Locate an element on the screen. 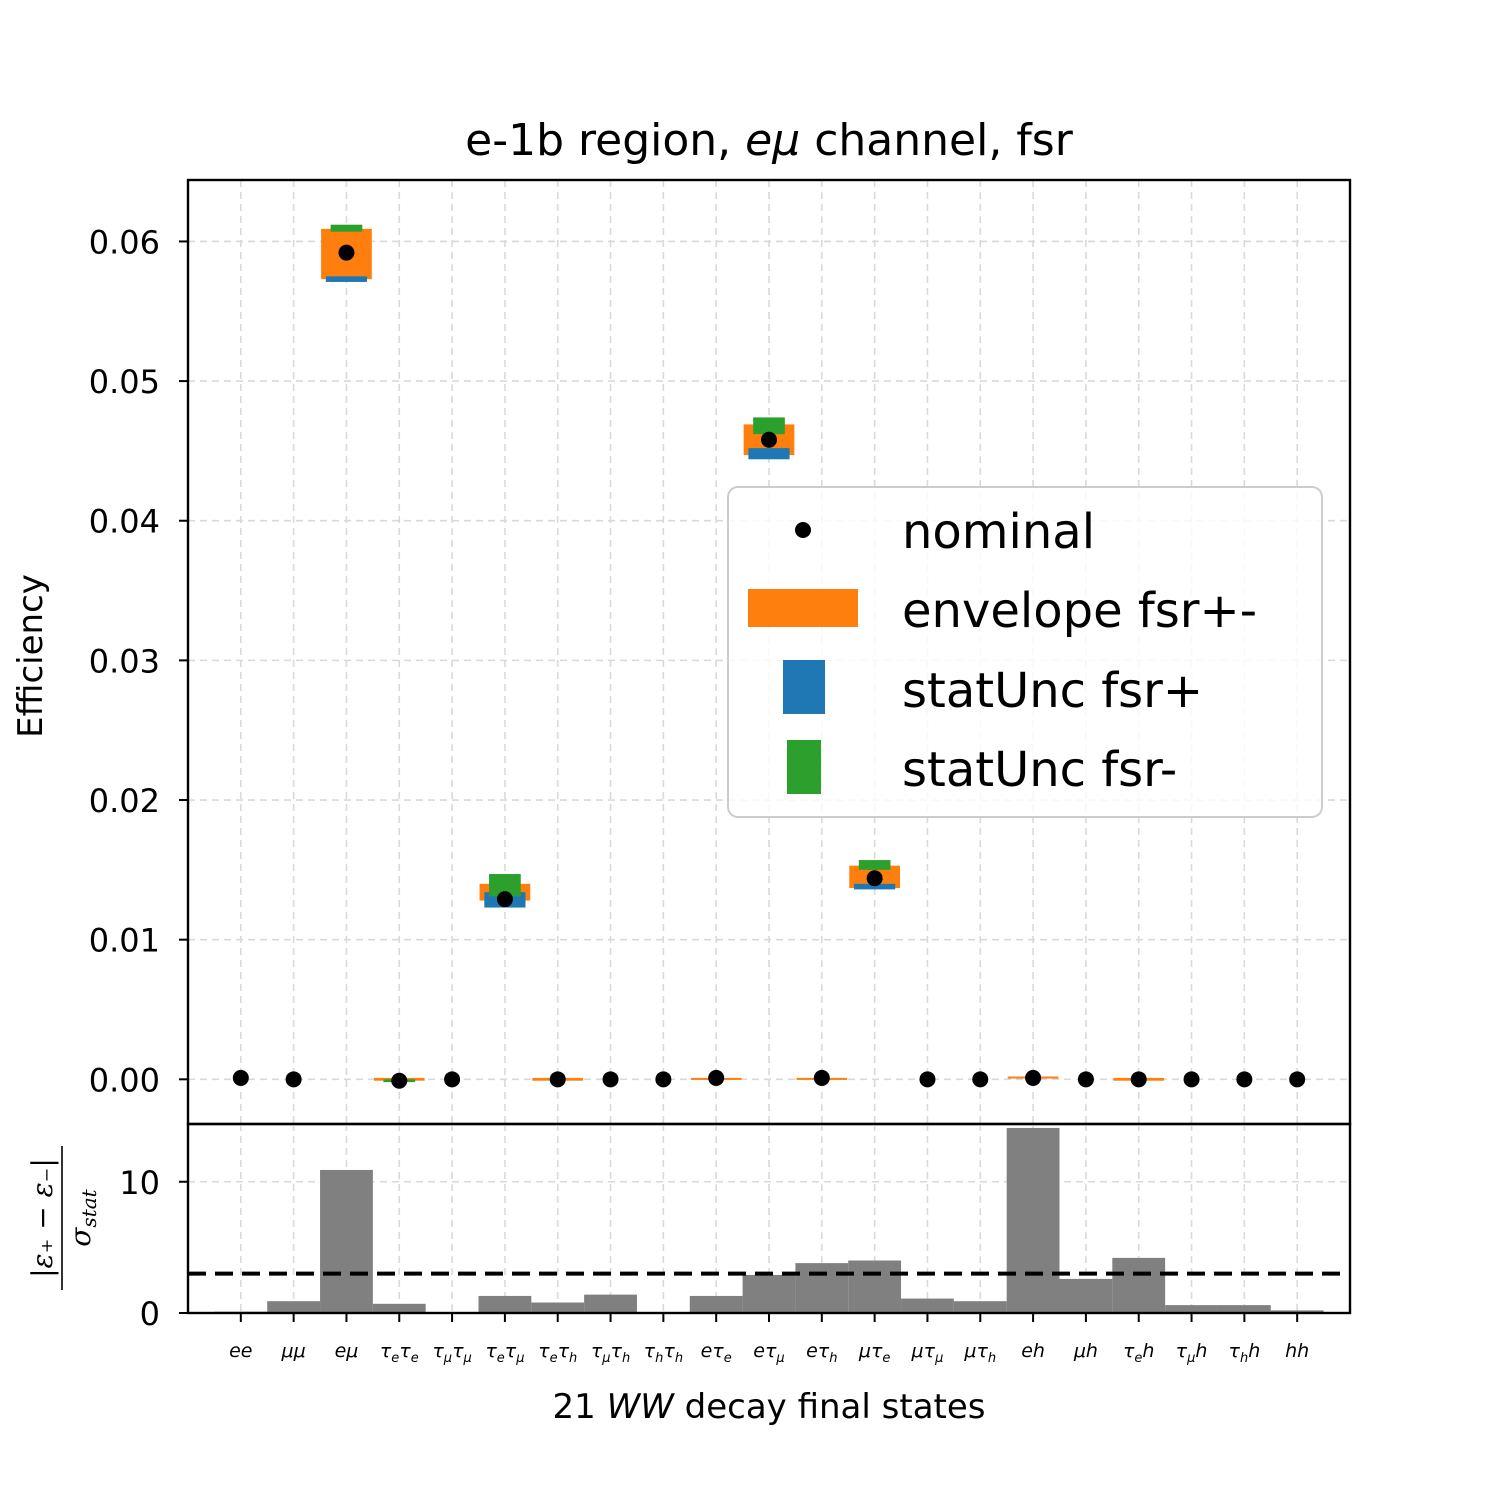 Image resolution: width=1500 pixels, height=1500 pixels. legend-nominal-label: nominal is located at coordinates (998, 532).